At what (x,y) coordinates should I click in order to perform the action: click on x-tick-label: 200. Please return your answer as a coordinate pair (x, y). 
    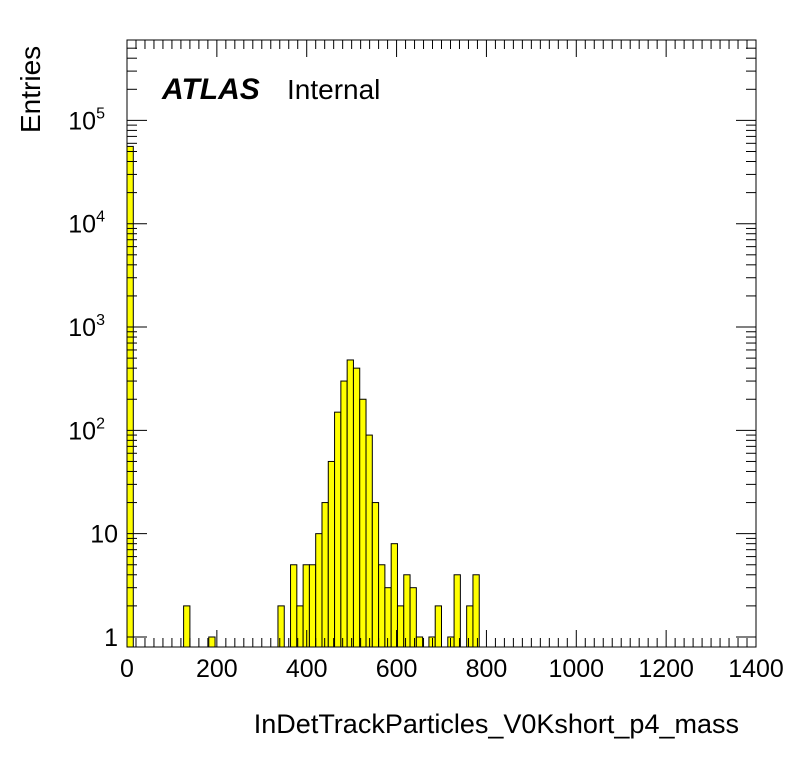
    Looking at the image, I should click on (217, 669).